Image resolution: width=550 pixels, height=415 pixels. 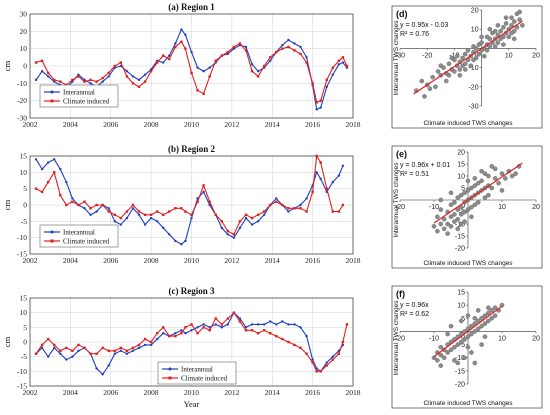 What do you see at coordinates (502, 338) in the screenshot?
I see `x-tick-label: 10` at bounding box center [502, 338].